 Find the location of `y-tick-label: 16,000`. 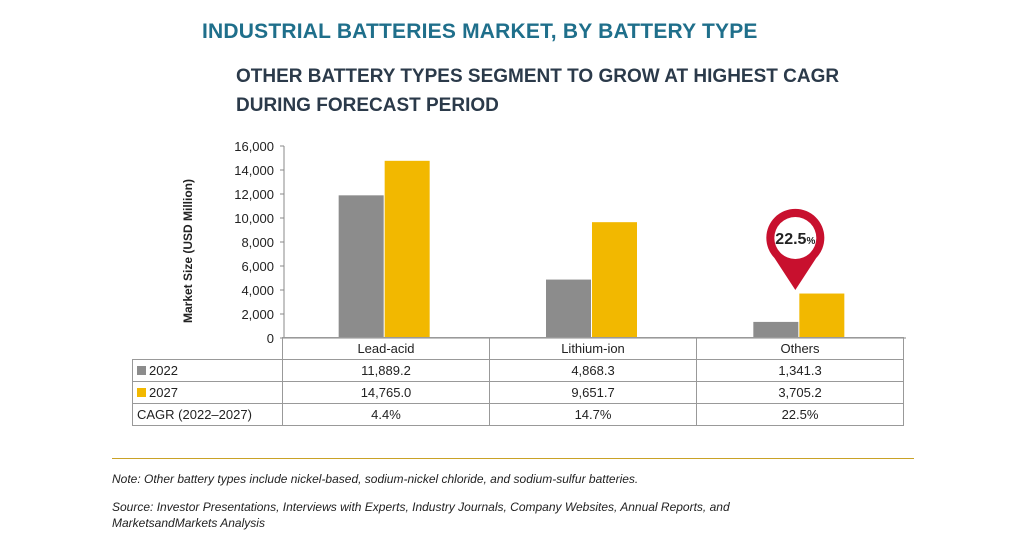

y-tick-label: 16,000 is located at coordinates (254, 146).